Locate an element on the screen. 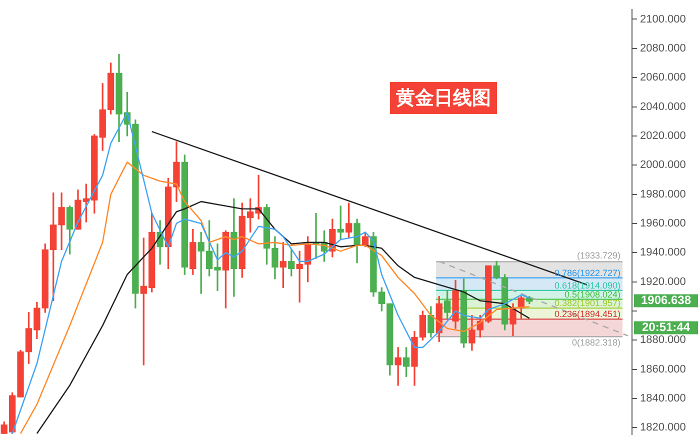 This screenshot has width=700, height=444. ref-line-label: 0.786(1922.727) is located at coordinates (587, 273).